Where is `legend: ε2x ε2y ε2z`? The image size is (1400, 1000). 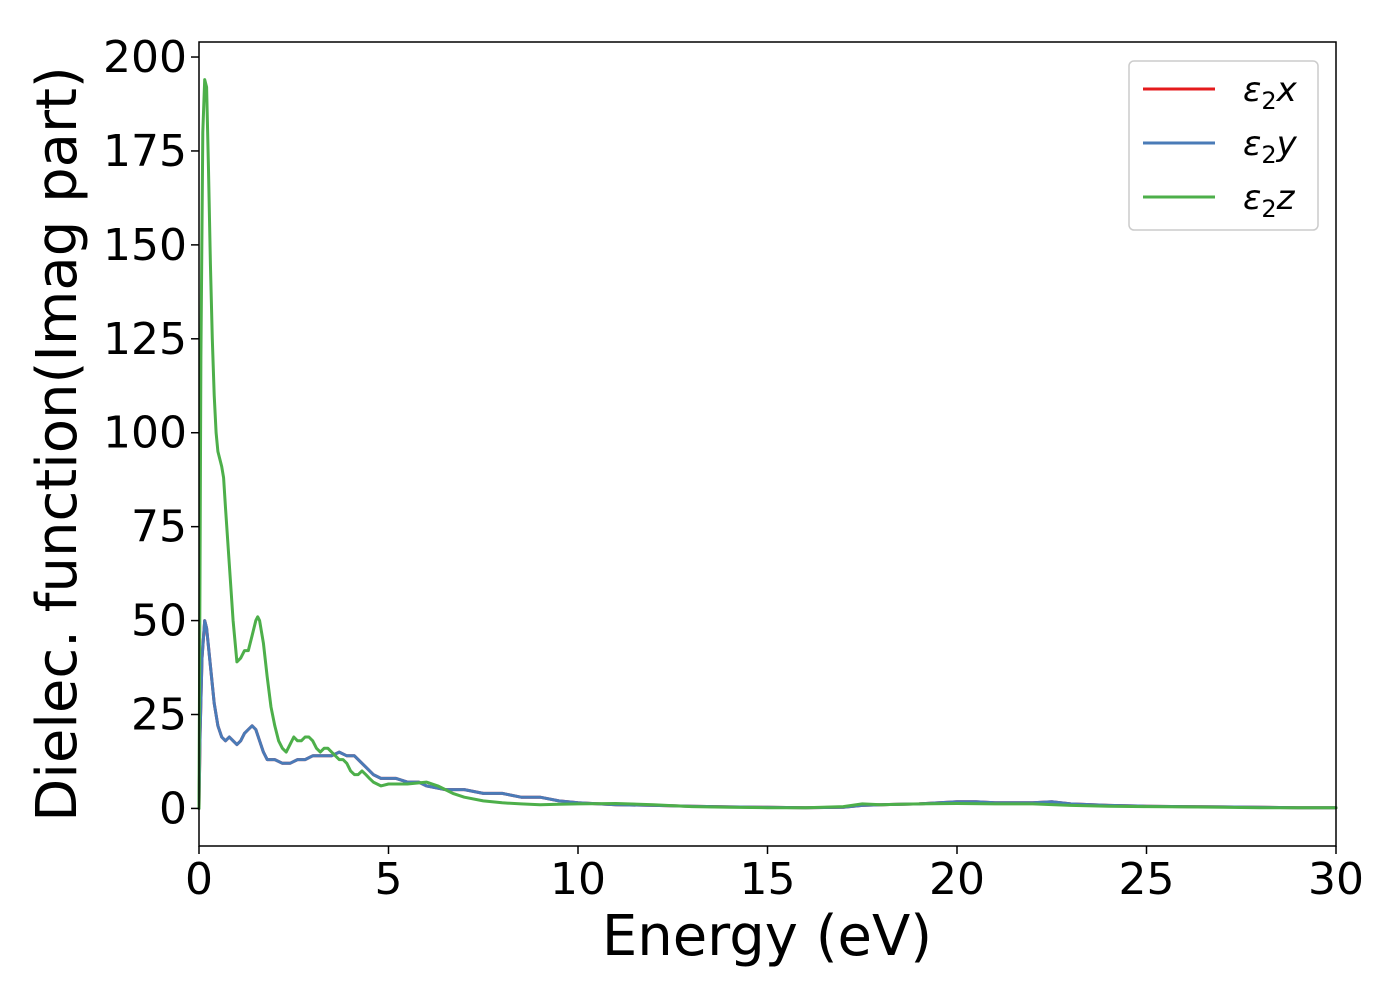 legend: ε2x ε2y ε2z is located at coordinates (1223, 145).